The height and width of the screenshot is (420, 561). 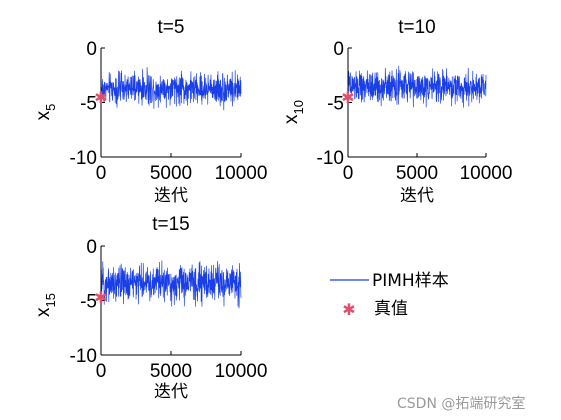 I want to click on legend: PIMH样本 ✱ 真值, so click(x=389, y=295).